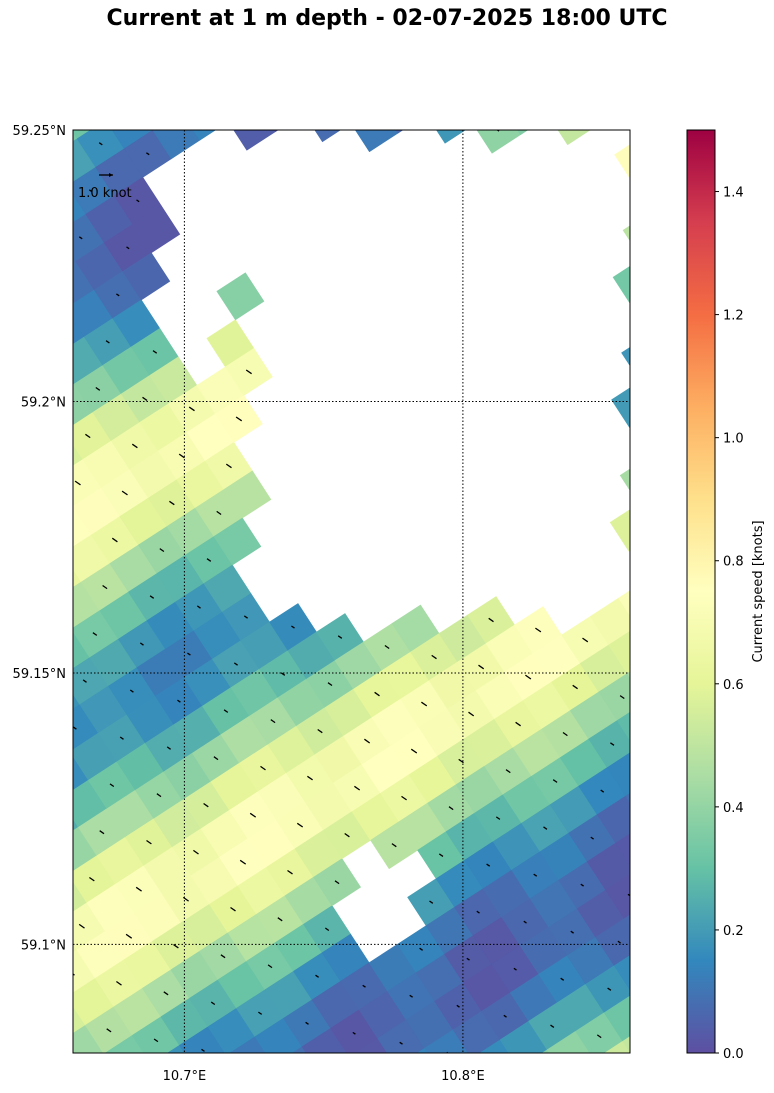  I want to click on x-tick-label: 10.8°E, so click(463, 1076).